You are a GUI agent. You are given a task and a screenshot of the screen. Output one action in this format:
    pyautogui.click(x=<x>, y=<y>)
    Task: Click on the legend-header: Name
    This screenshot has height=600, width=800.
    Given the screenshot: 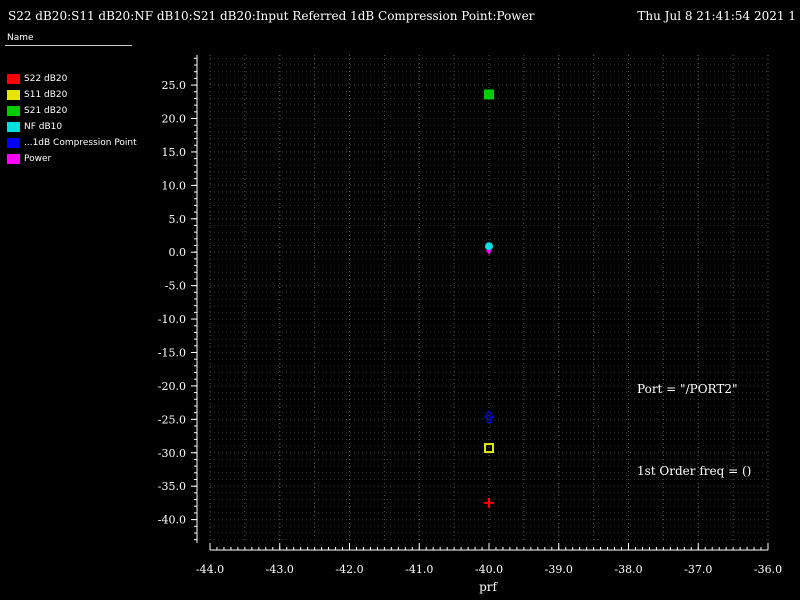 What is the action you would take?
    pyautogui.click(x=20, y=38)
    